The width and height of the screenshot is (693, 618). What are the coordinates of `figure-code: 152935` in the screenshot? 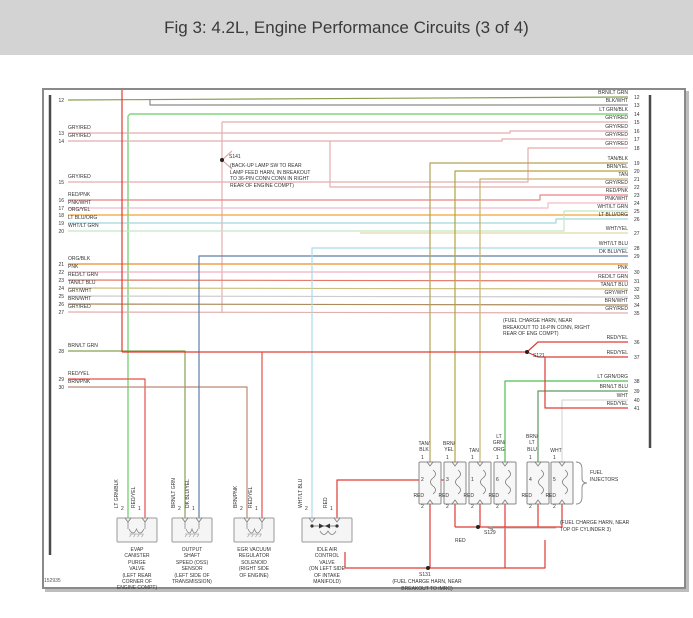 It's located at (52, 581).